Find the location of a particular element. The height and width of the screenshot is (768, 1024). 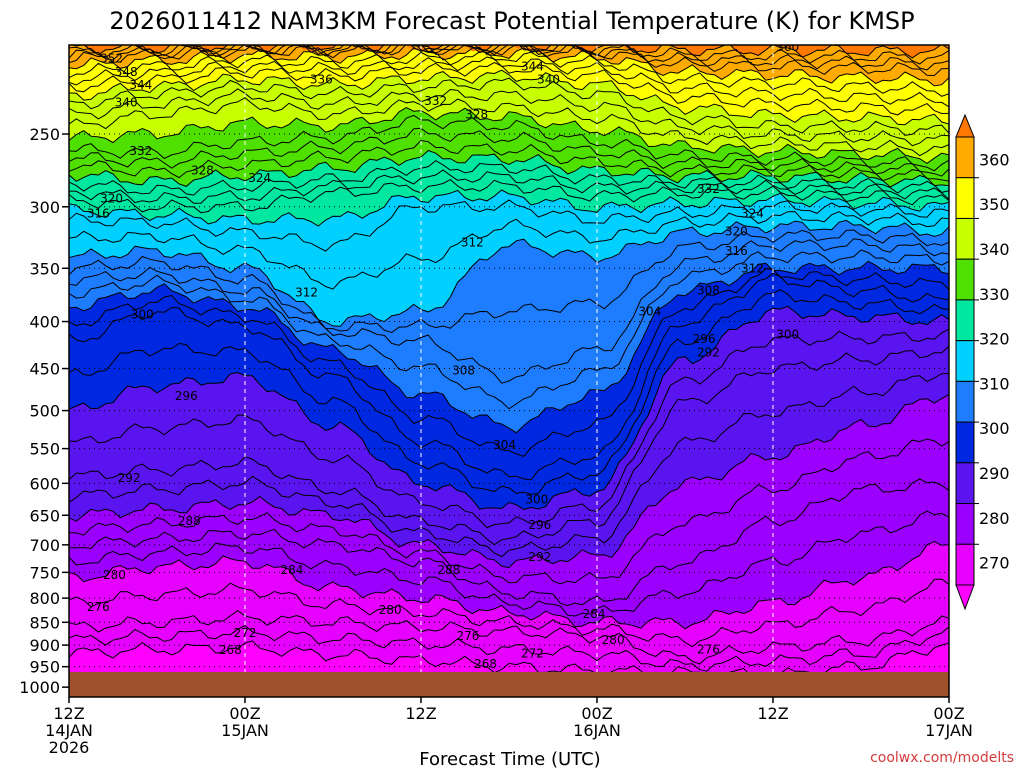

contour-label: 272 is located at coordinates (532, 653).